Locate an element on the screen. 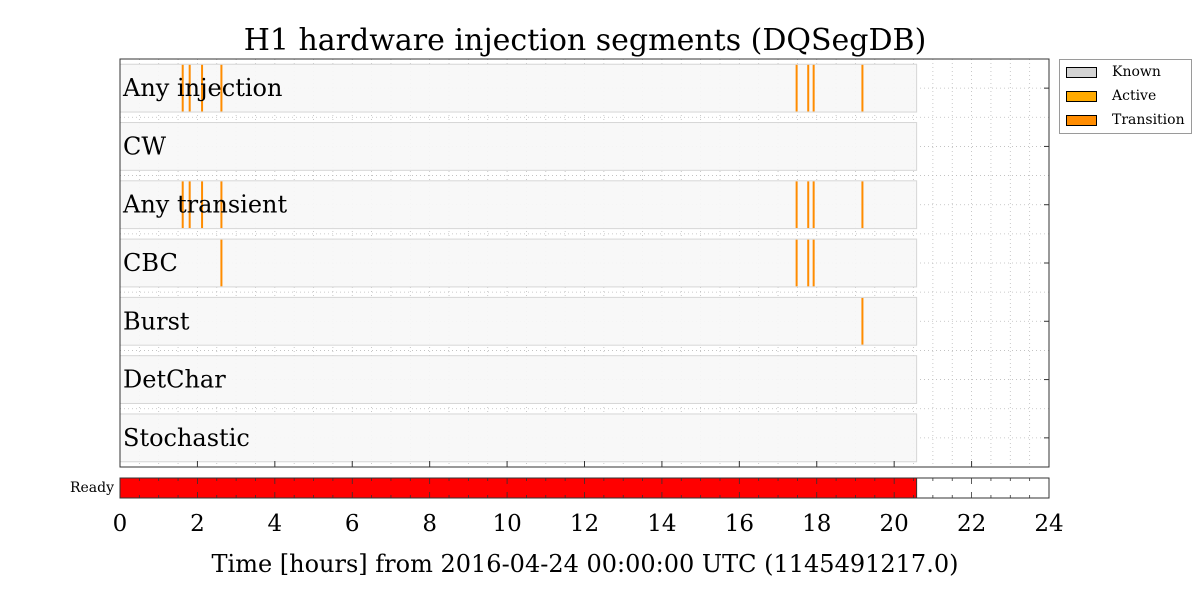  x-tick-label: 4 is located at coordinates (275, 524).